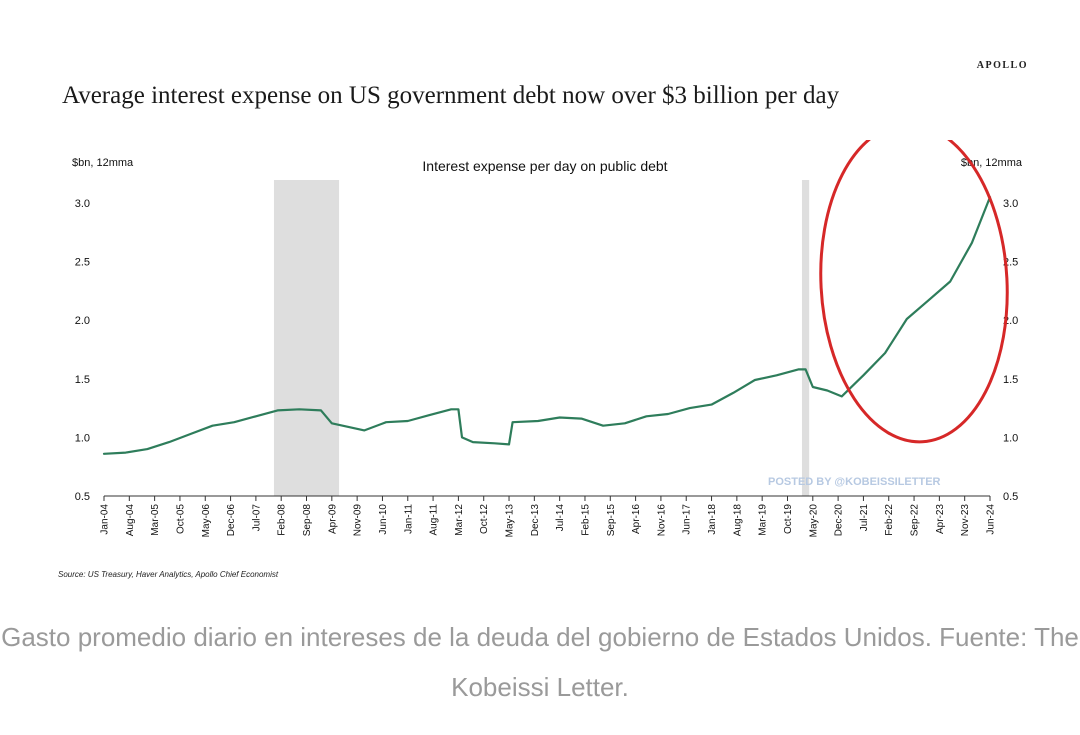  I want to click on x-tick-label: Jun-24, so click(991, 519).